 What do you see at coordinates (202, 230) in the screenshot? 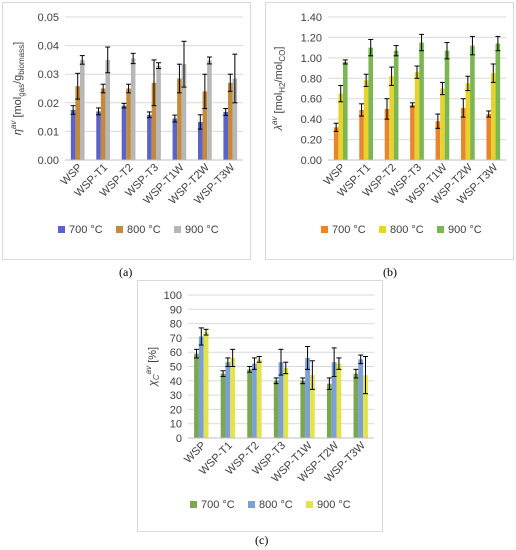
I see `chart-a-legend-label: 900 °C` at bounding box center [202, 230].